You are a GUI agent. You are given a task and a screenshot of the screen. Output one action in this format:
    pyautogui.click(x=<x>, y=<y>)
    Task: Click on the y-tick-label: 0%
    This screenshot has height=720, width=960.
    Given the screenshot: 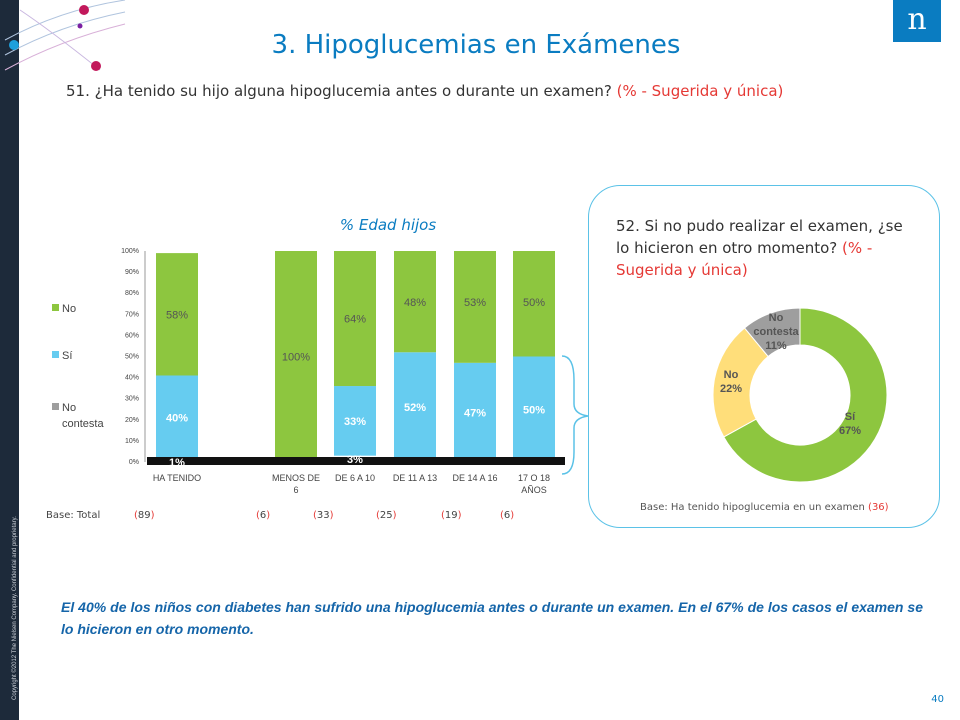 What is the action you would take?
    pyautogui.click(x=134, y=462)
    